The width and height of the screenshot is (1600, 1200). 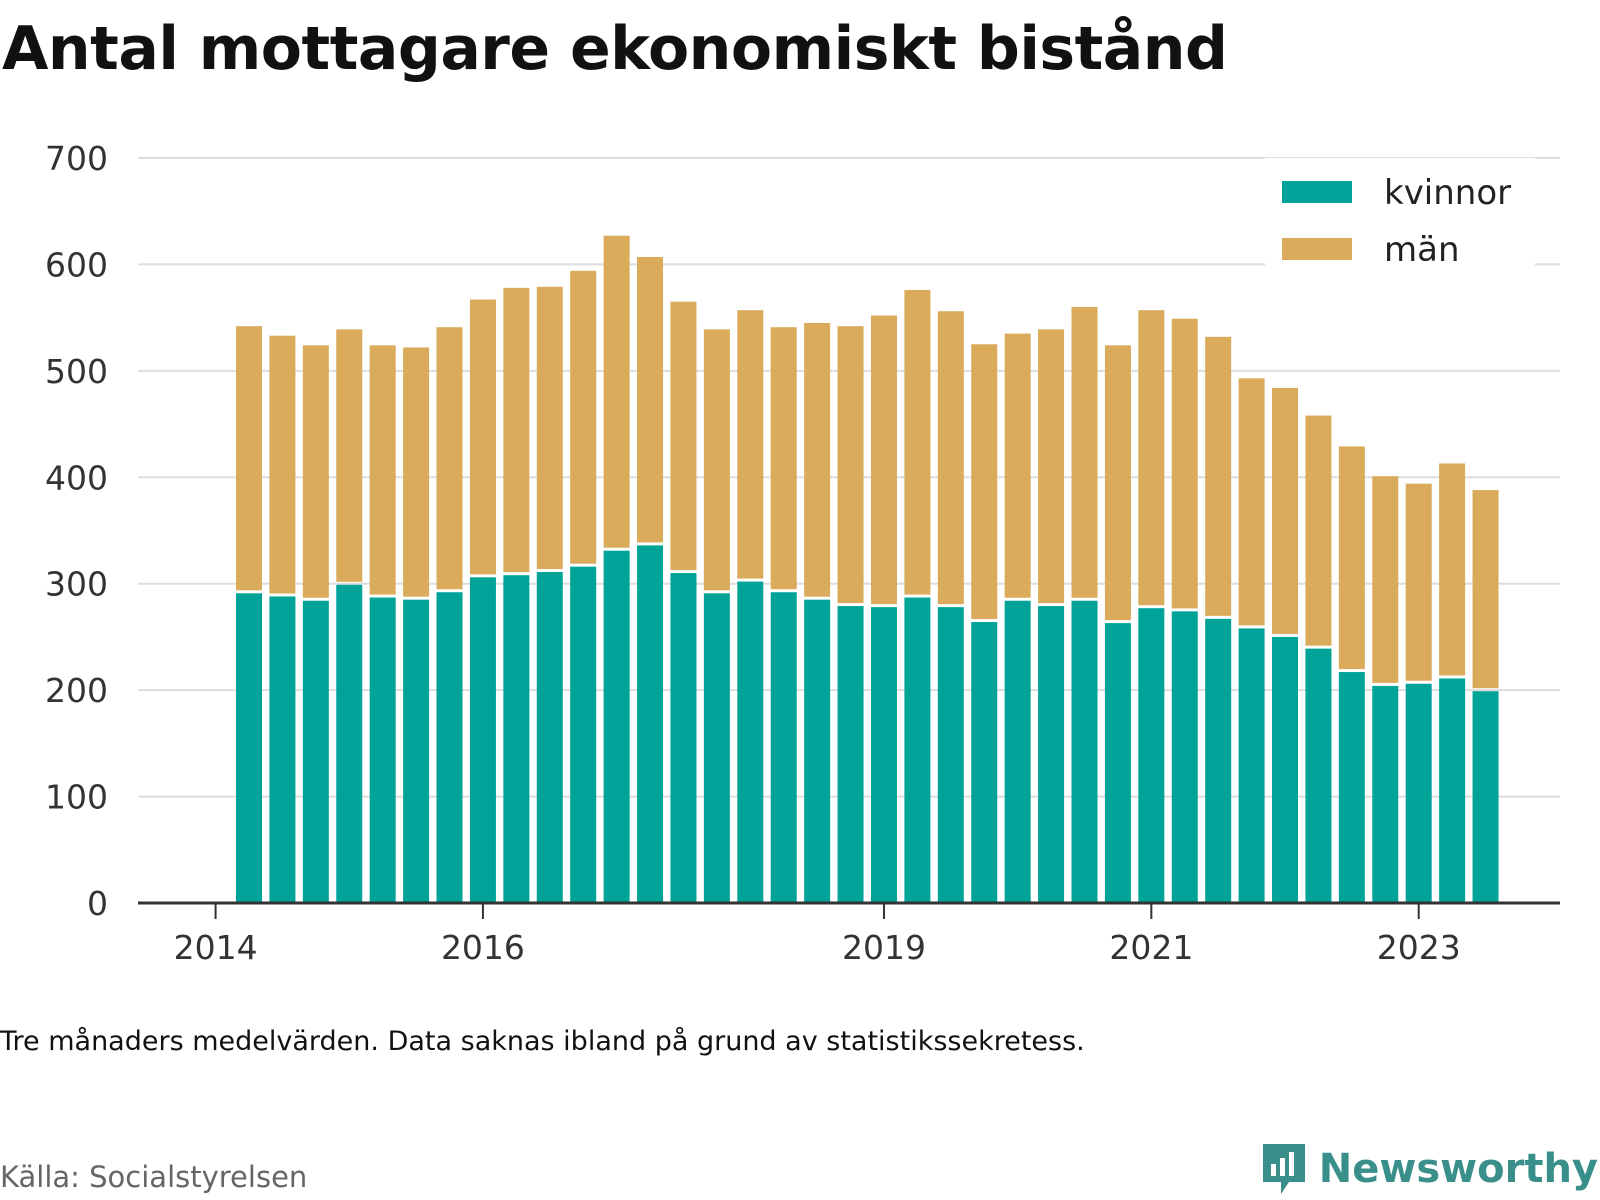 What do you see at coordinates (97, 903) in the screenshot?
I see `y-tick-label: 0` at bounding box center [97, 903].